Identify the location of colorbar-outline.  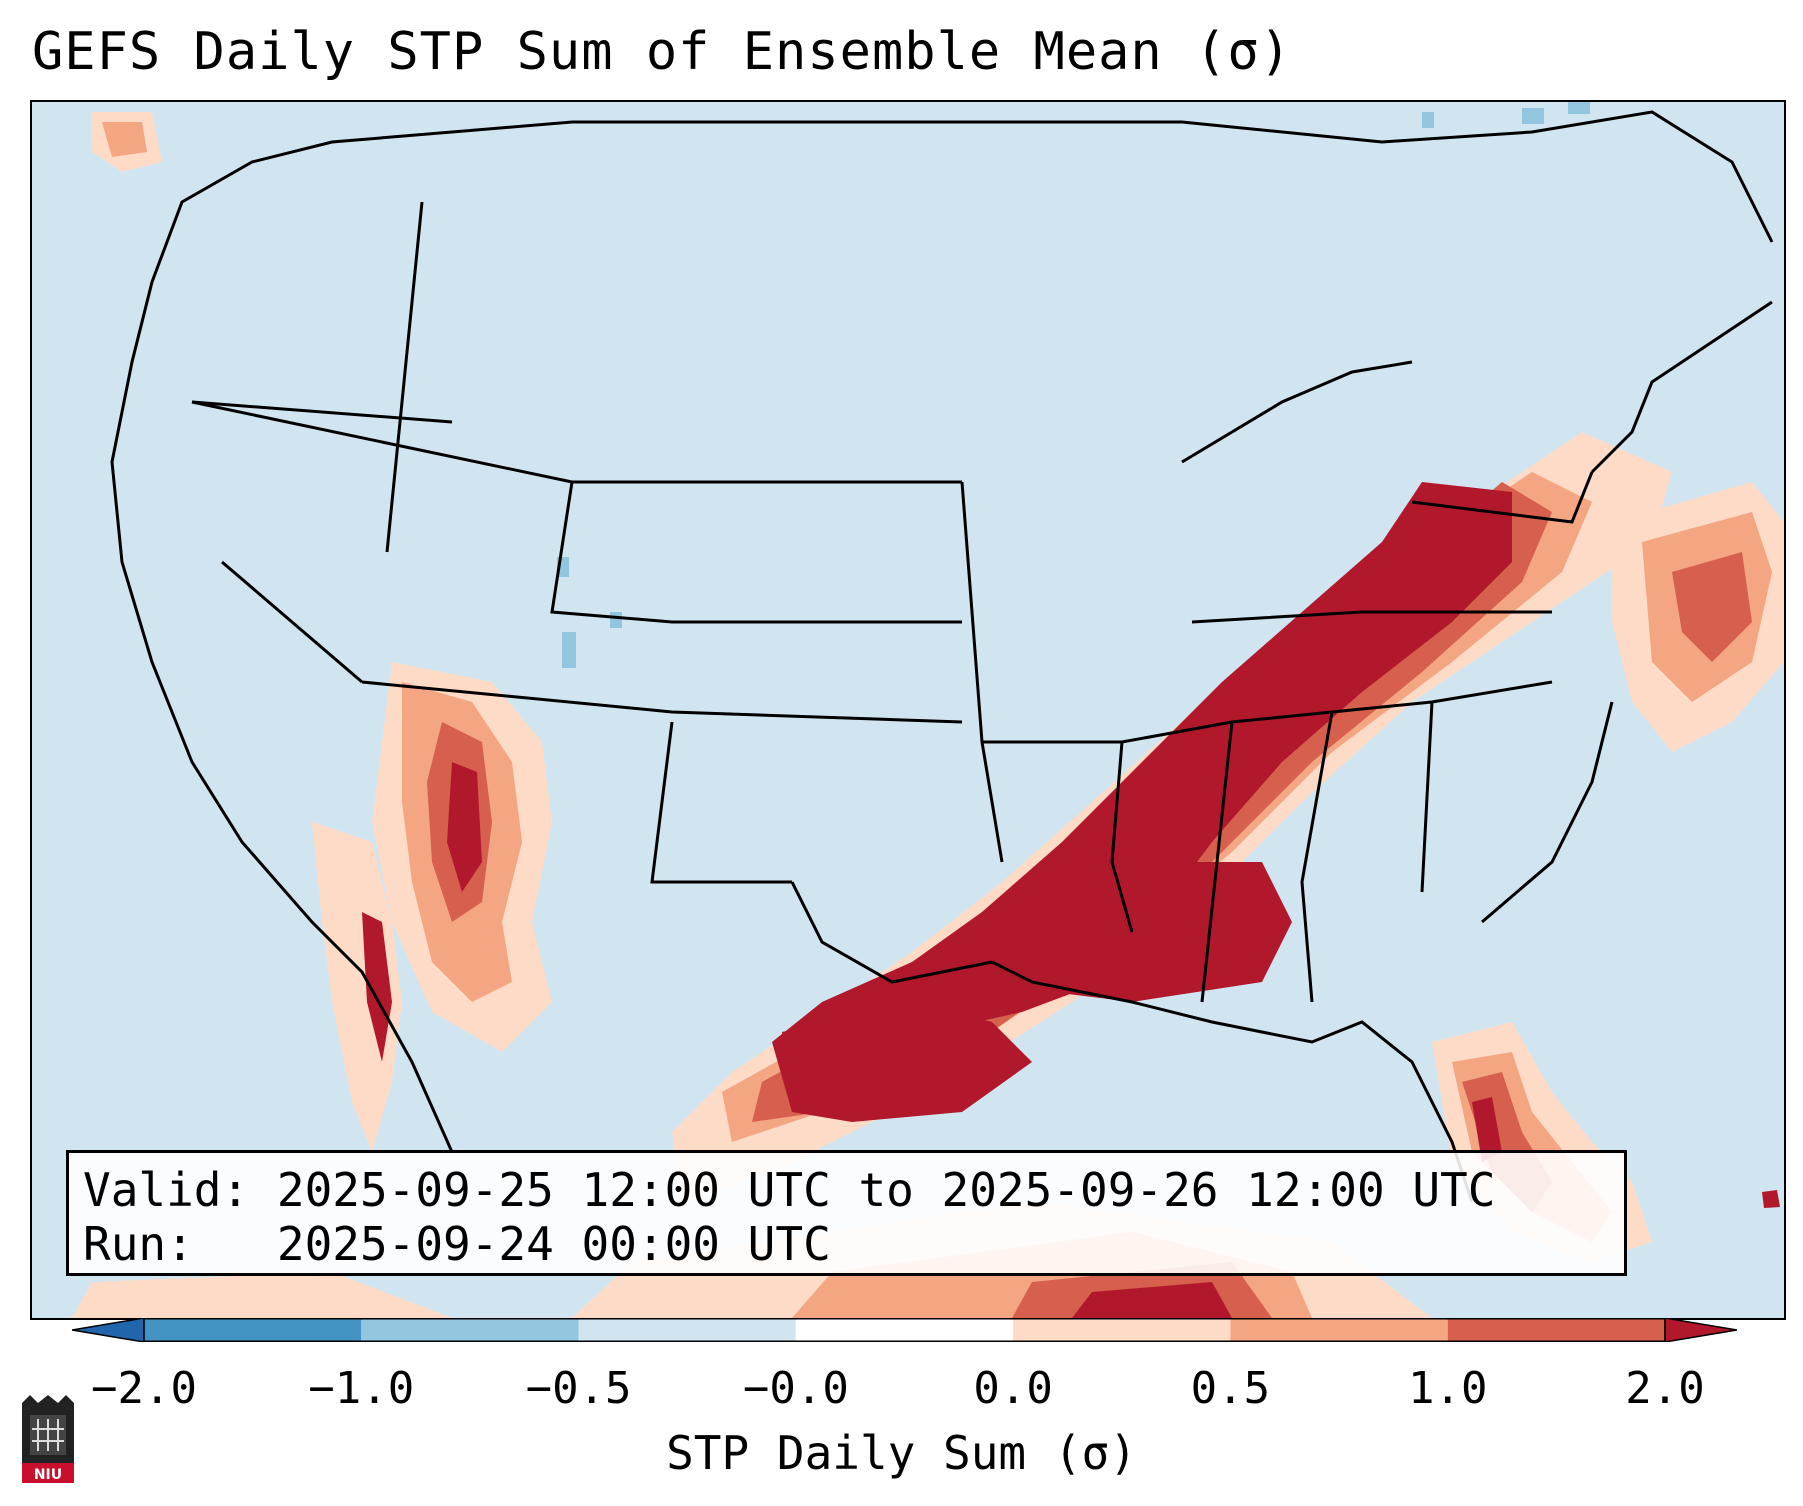
(904, 1330).